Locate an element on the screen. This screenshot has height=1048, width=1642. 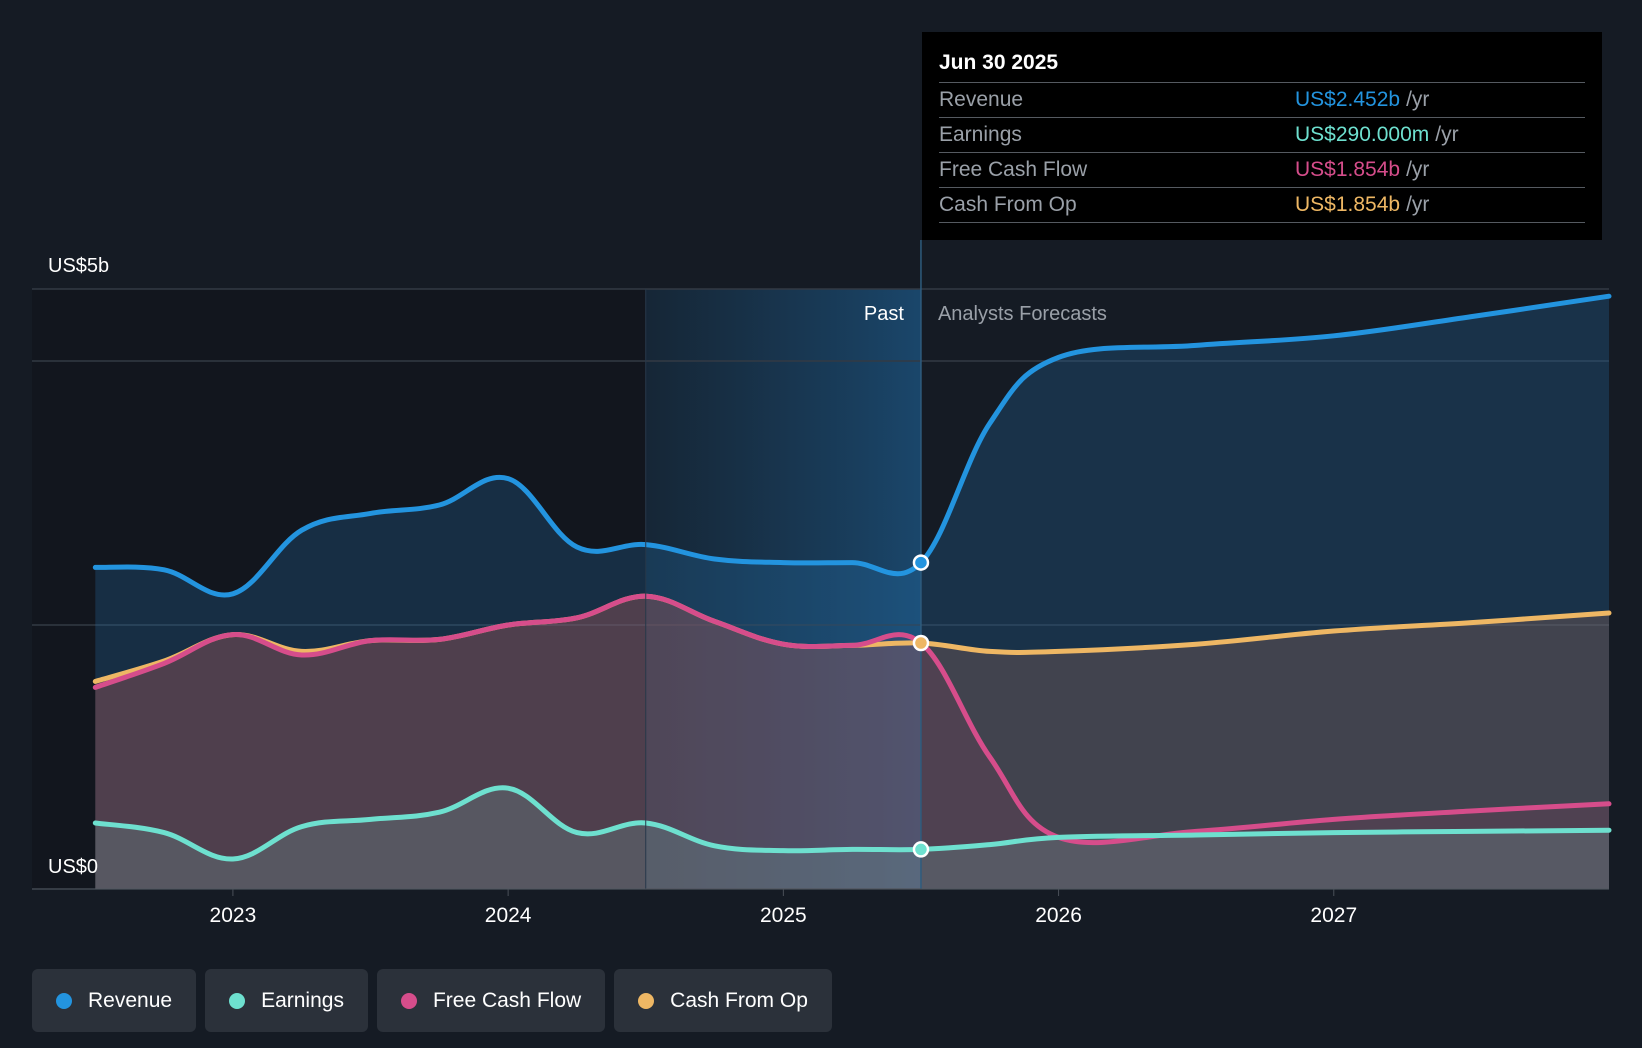
legend-label: Cash From Op is located at coordinates (739, 1000).